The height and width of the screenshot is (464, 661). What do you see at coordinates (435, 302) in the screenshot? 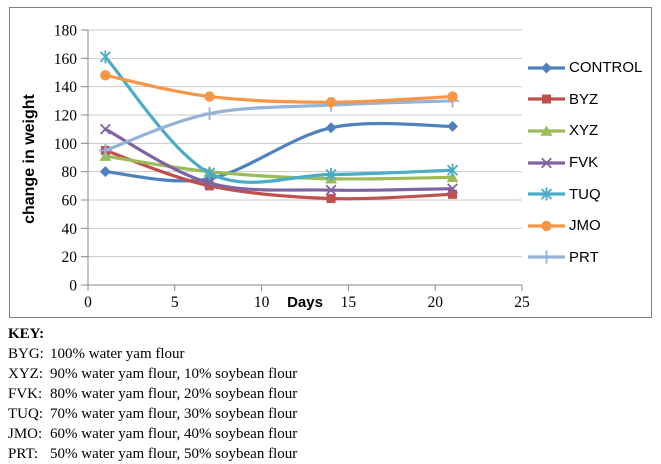
I see `x-tick-label: 20` at bounding box center [435, 302].